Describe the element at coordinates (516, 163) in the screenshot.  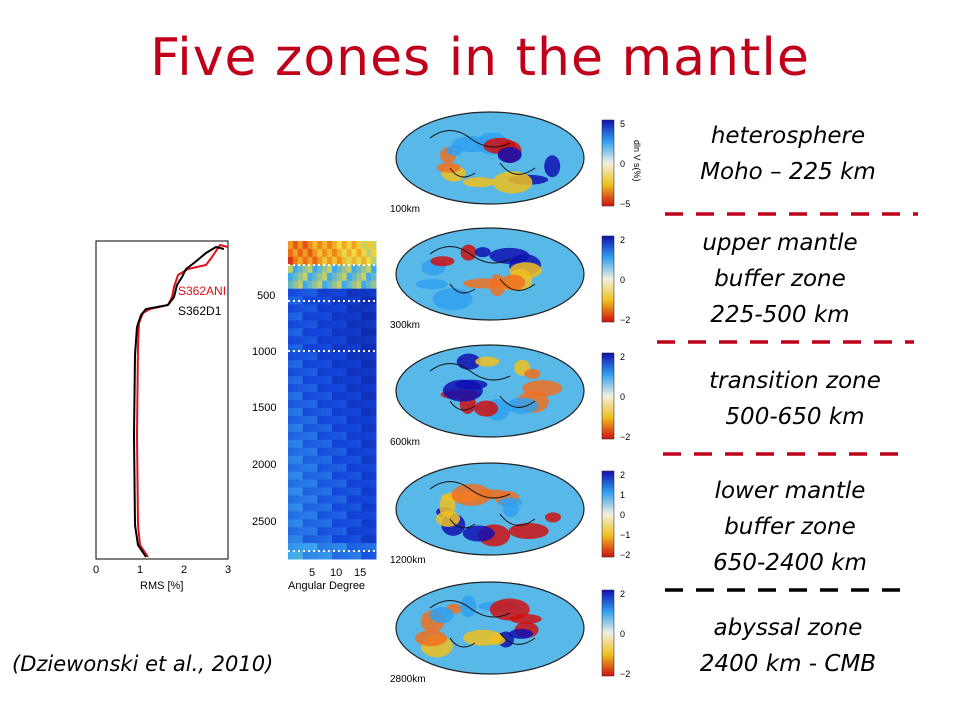
I see `map-panel: 100km 5 0 −5 dln V s(%)` at that location.